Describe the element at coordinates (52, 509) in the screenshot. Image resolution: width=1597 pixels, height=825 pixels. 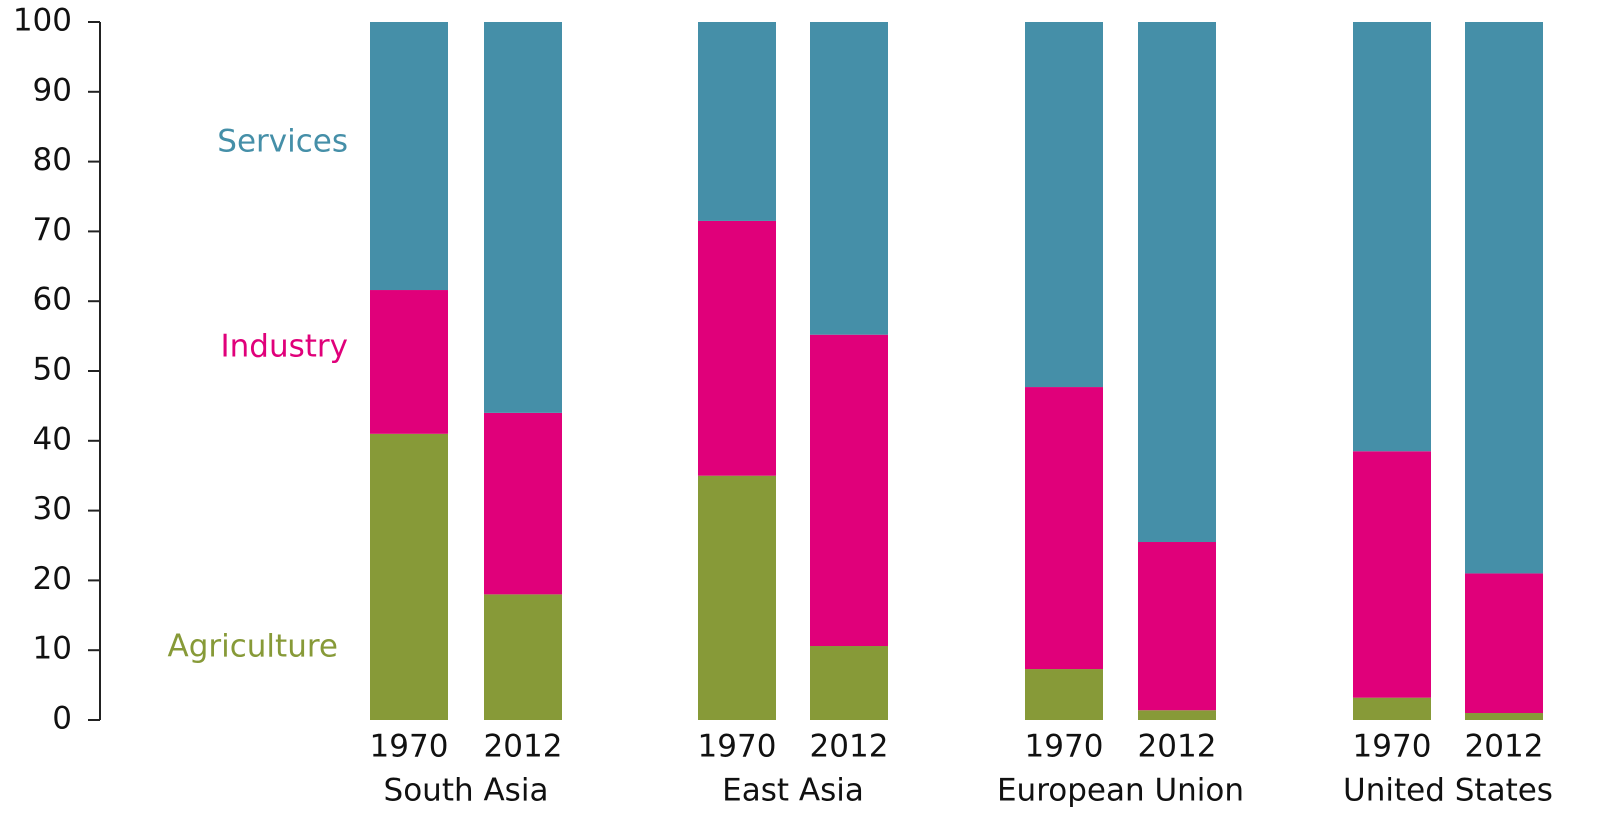
I see `y-tick-label: 30` at that location.